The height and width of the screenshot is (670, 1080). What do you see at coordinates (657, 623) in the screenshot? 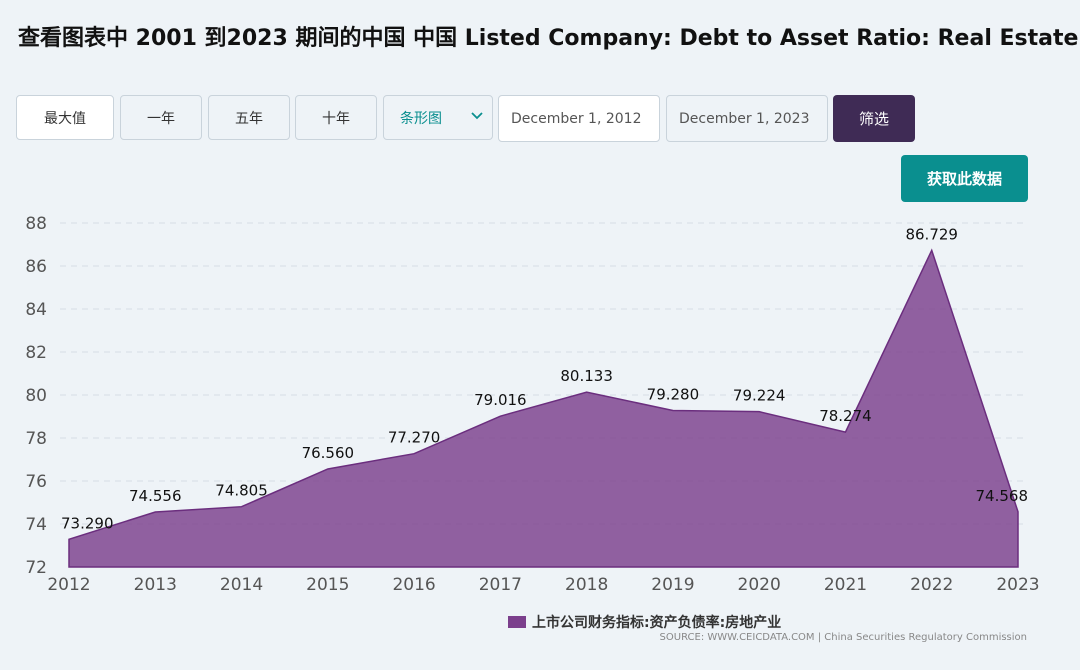
I see `legend-label: 上市公司财务指标:资产负债率:房地产业` at bounding box center [657, 623].